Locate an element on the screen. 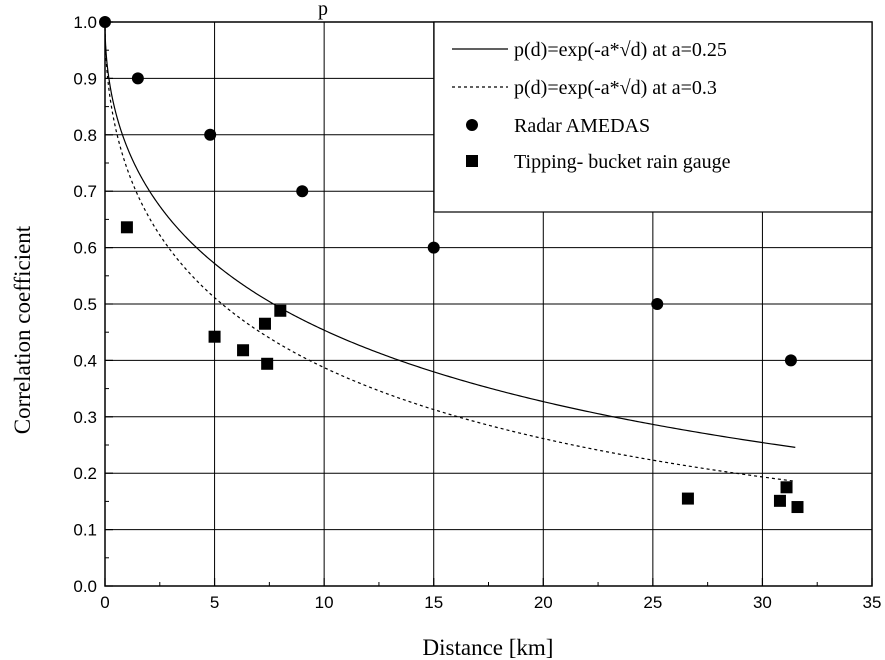 The image size is (885, 660). legend-square-marker is located at coordinates (472, 161).